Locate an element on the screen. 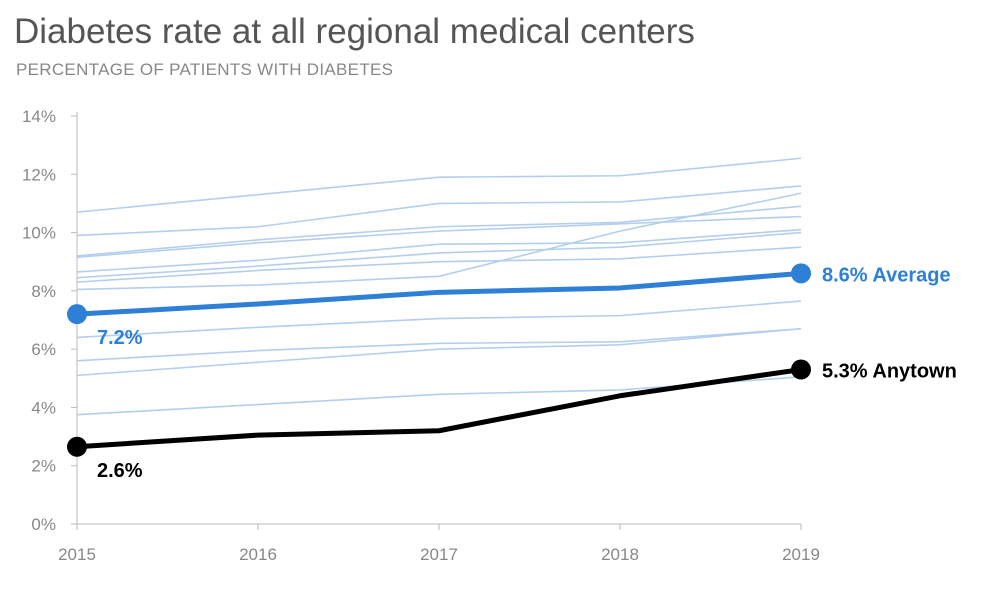 This screenshot has height=592, width=1000. series-start-label: 7.2% is located at coordinates (120, 338).